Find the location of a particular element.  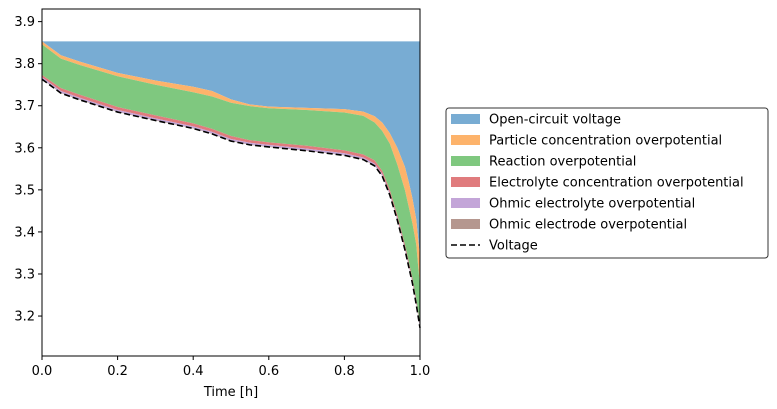

y-tick-label: 3.3 is located at coordinates (24, 274).